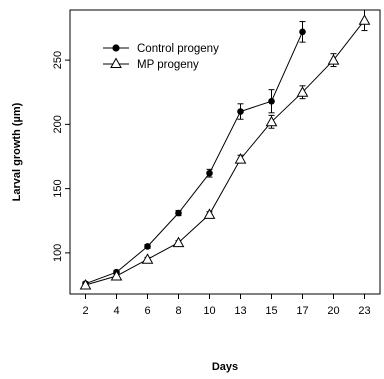 This screenshot has width=384, height=379. Describe the element at coordinates (116, 62) in the screenshot. I see `legend-marker-mp` at that location.